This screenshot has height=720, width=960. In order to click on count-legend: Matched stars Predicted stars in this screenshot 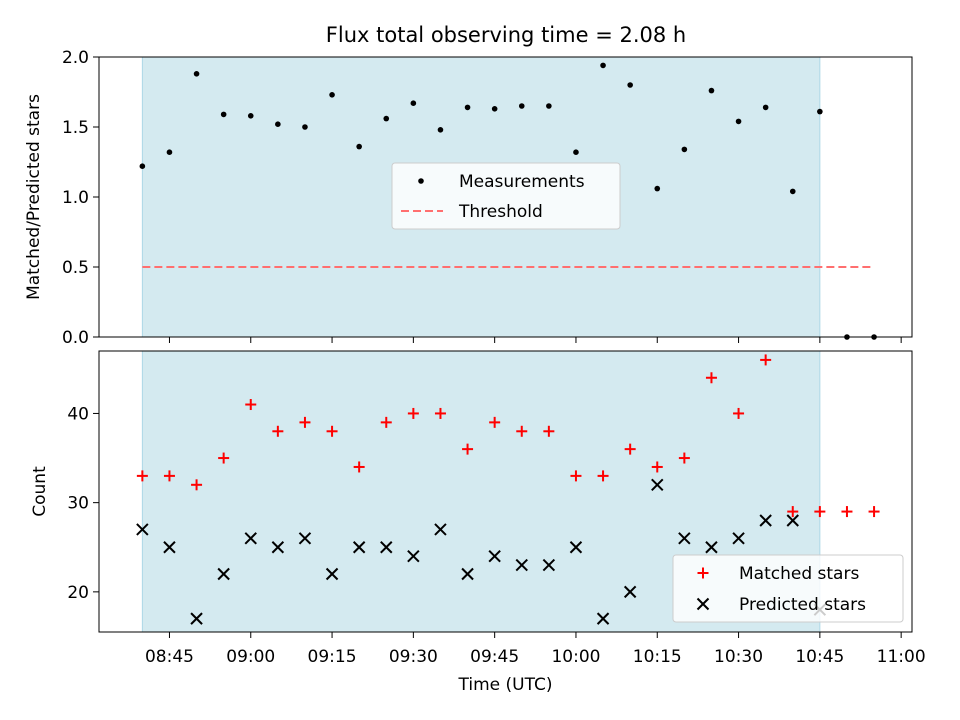, I will do `click(788, 588)`.